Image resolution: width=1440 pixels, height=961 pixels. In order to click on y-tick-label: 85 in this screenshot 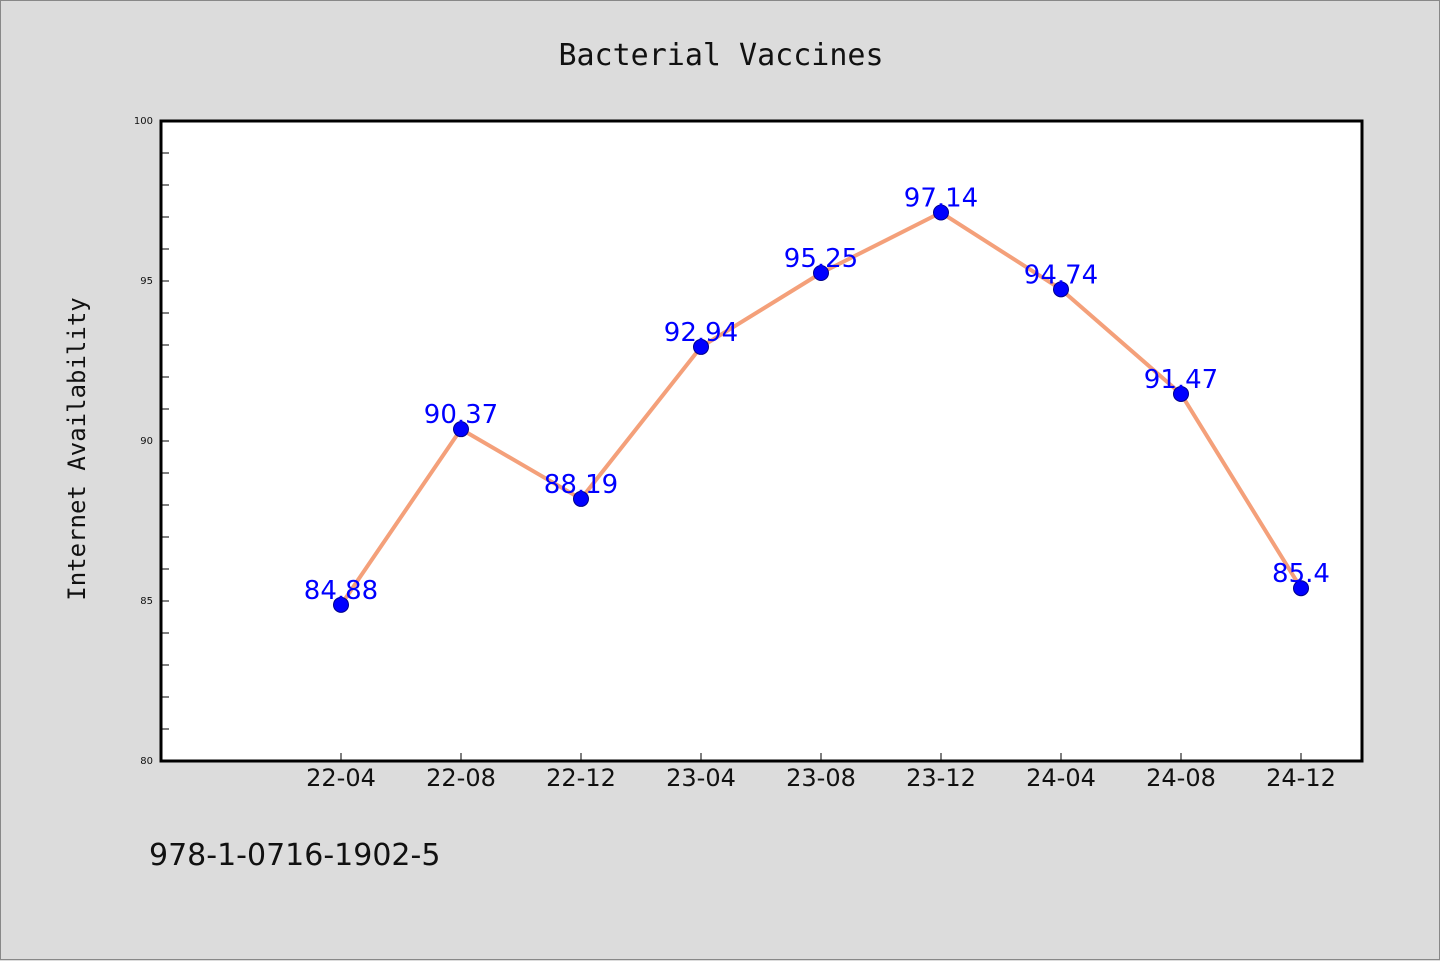, I will do `click(146, 601)`.